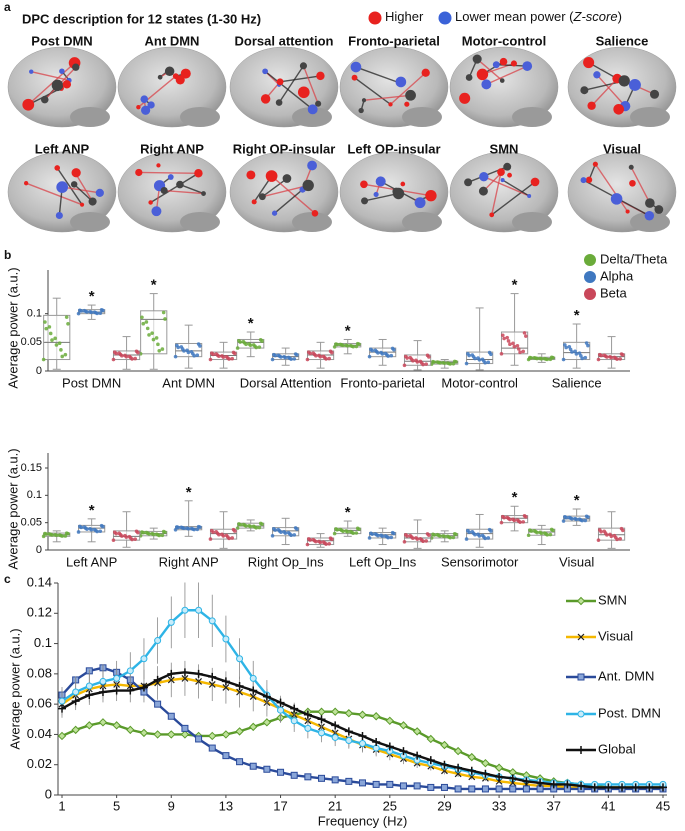  What do you see at coordinates (171, 805) in the screenshot?
I see `x-tick-label: 9` at bounding box center [171, 805].